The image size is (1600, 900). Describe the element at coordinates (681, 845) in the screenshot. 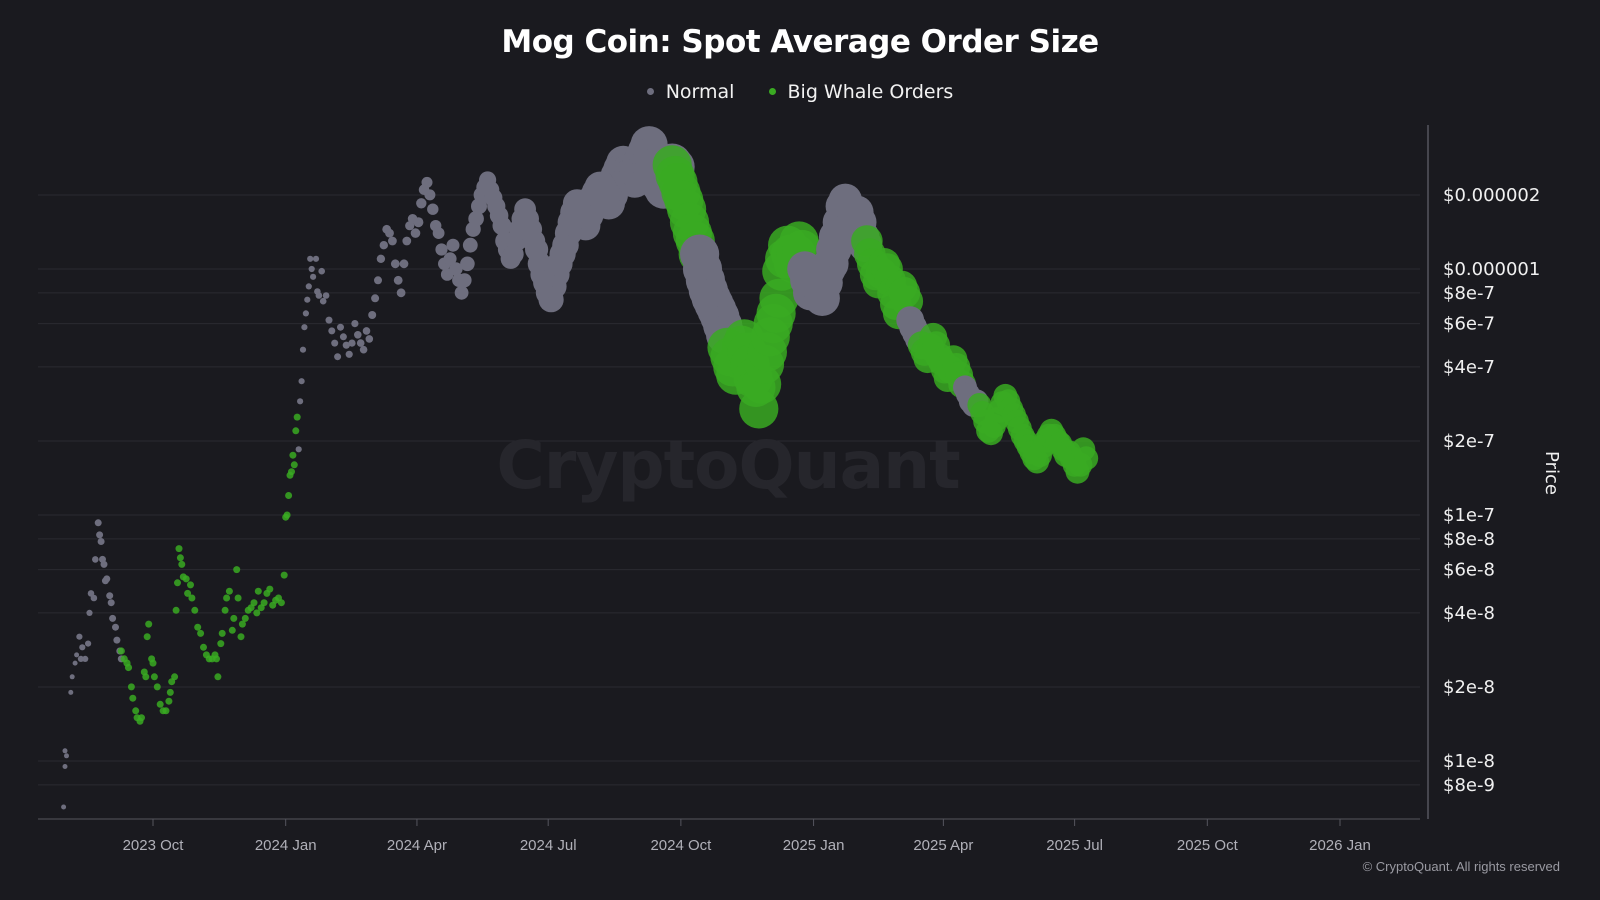

I see `x-tick-label: 2024 Oct` at that location.